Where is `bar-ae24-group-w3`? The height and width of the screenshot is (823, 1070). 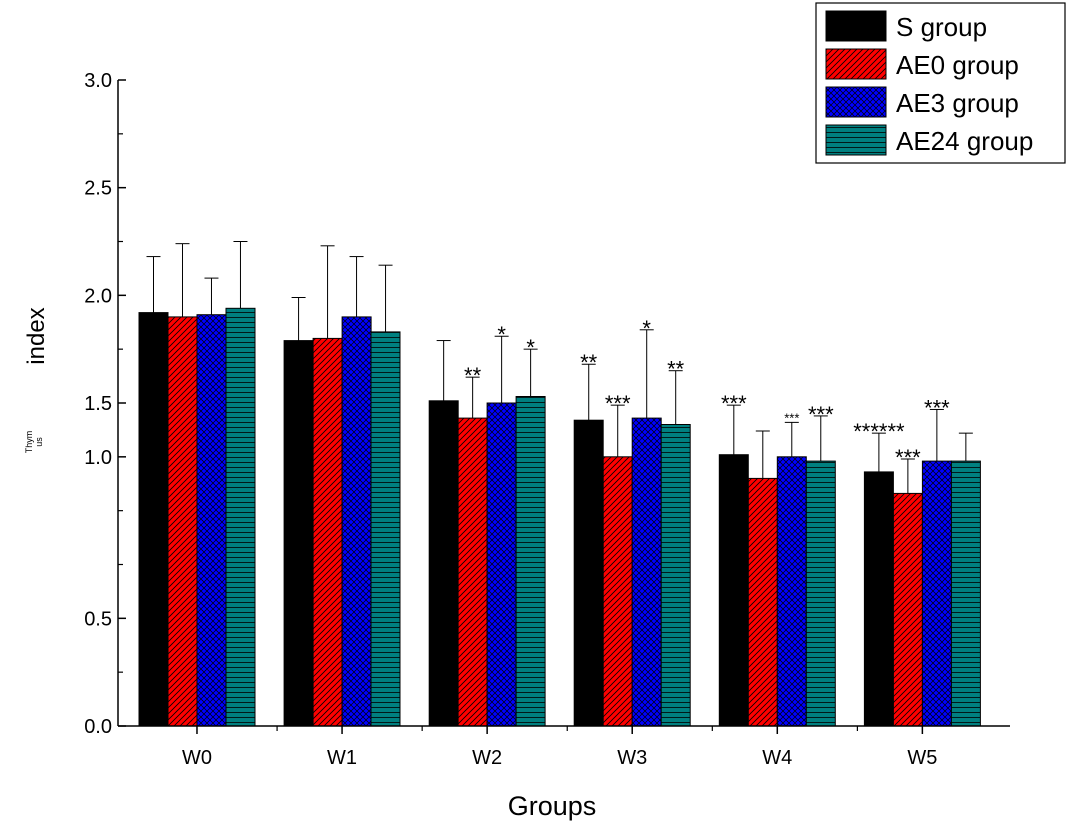 bar-ae24-group-w3 is located at coordinates (675, 575).